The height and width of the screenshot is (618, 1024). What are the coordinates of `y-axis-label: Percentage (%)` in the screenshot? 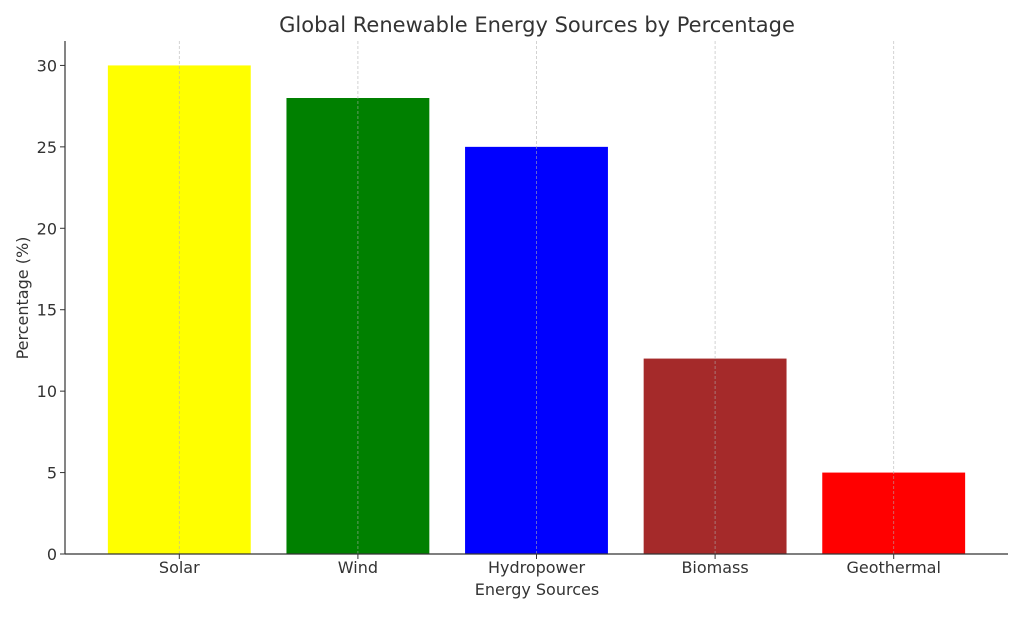 It's located at (22, 298).